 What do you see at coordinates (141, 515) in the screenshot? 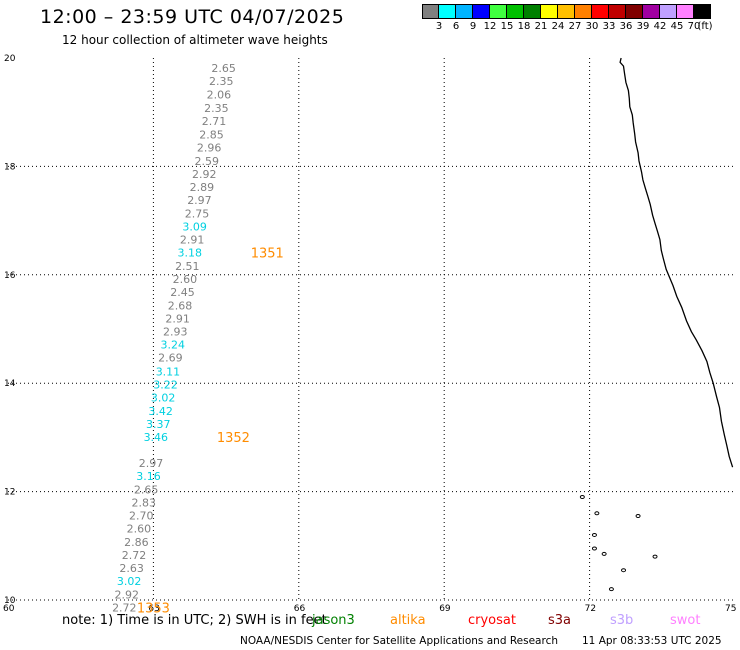
I see `wave-height-value: 2.70` at bounding box center [141, 515].